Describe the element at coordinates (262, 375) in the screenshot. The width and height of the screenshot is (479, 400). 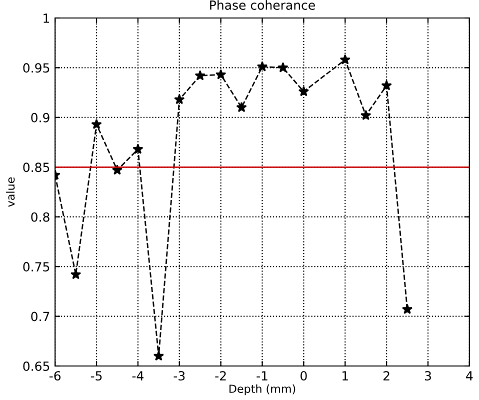
I see `x-tick-label: -1` at that location.